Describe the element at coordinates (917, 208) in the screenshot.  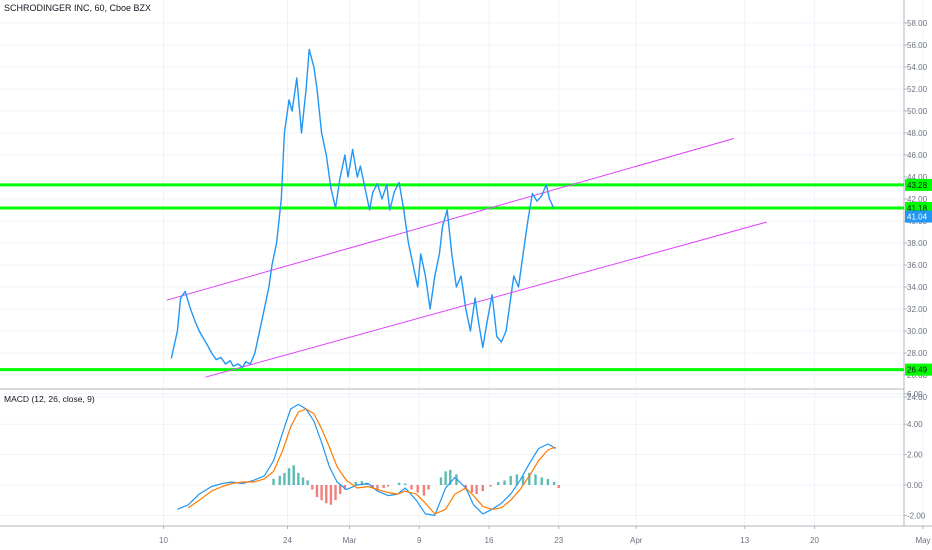
I see `level-price-label: 41.18` at that location.